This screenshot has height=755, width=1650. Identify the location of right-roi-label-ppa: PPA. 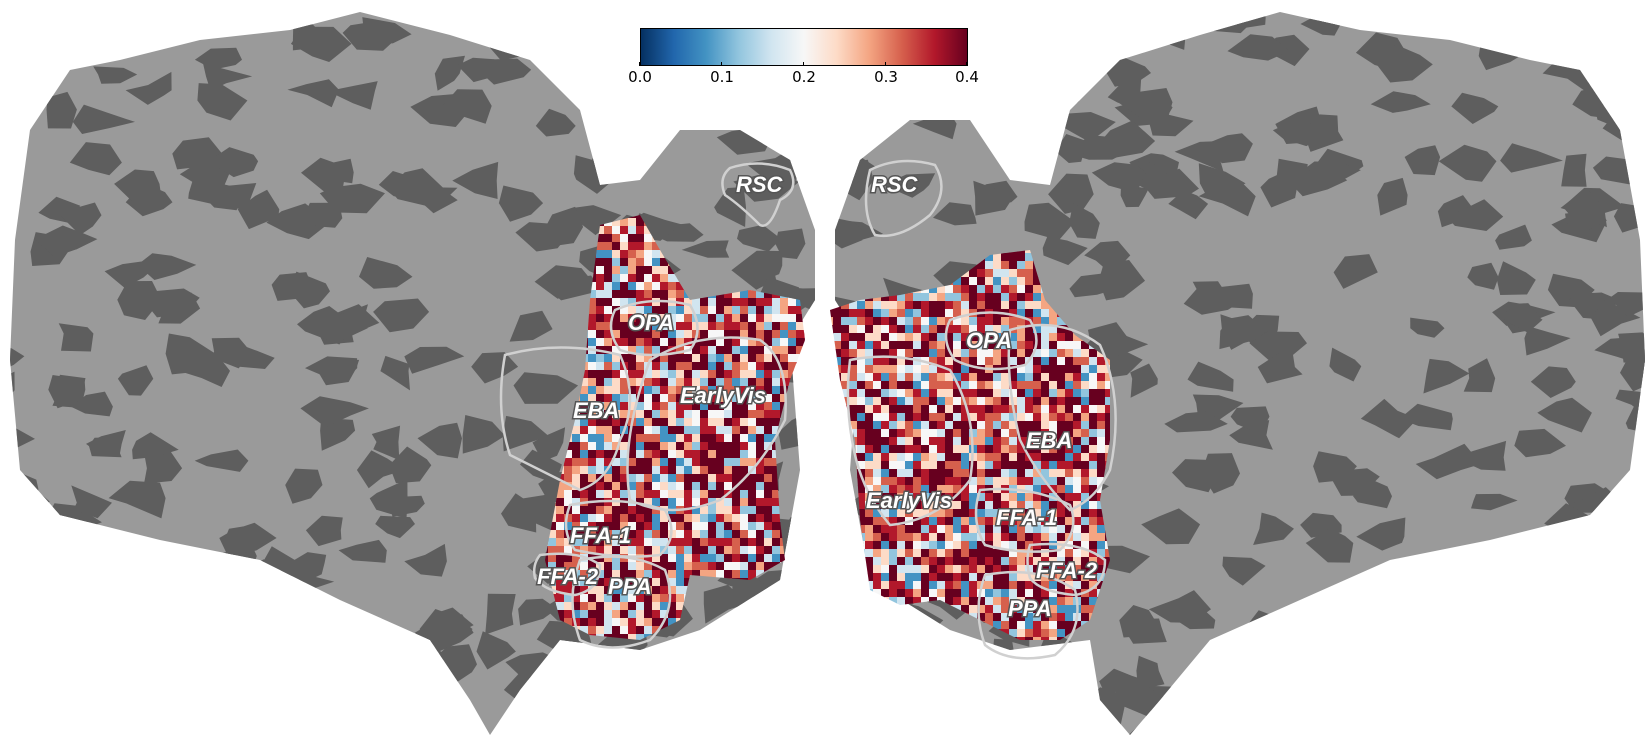
(1030, 608).